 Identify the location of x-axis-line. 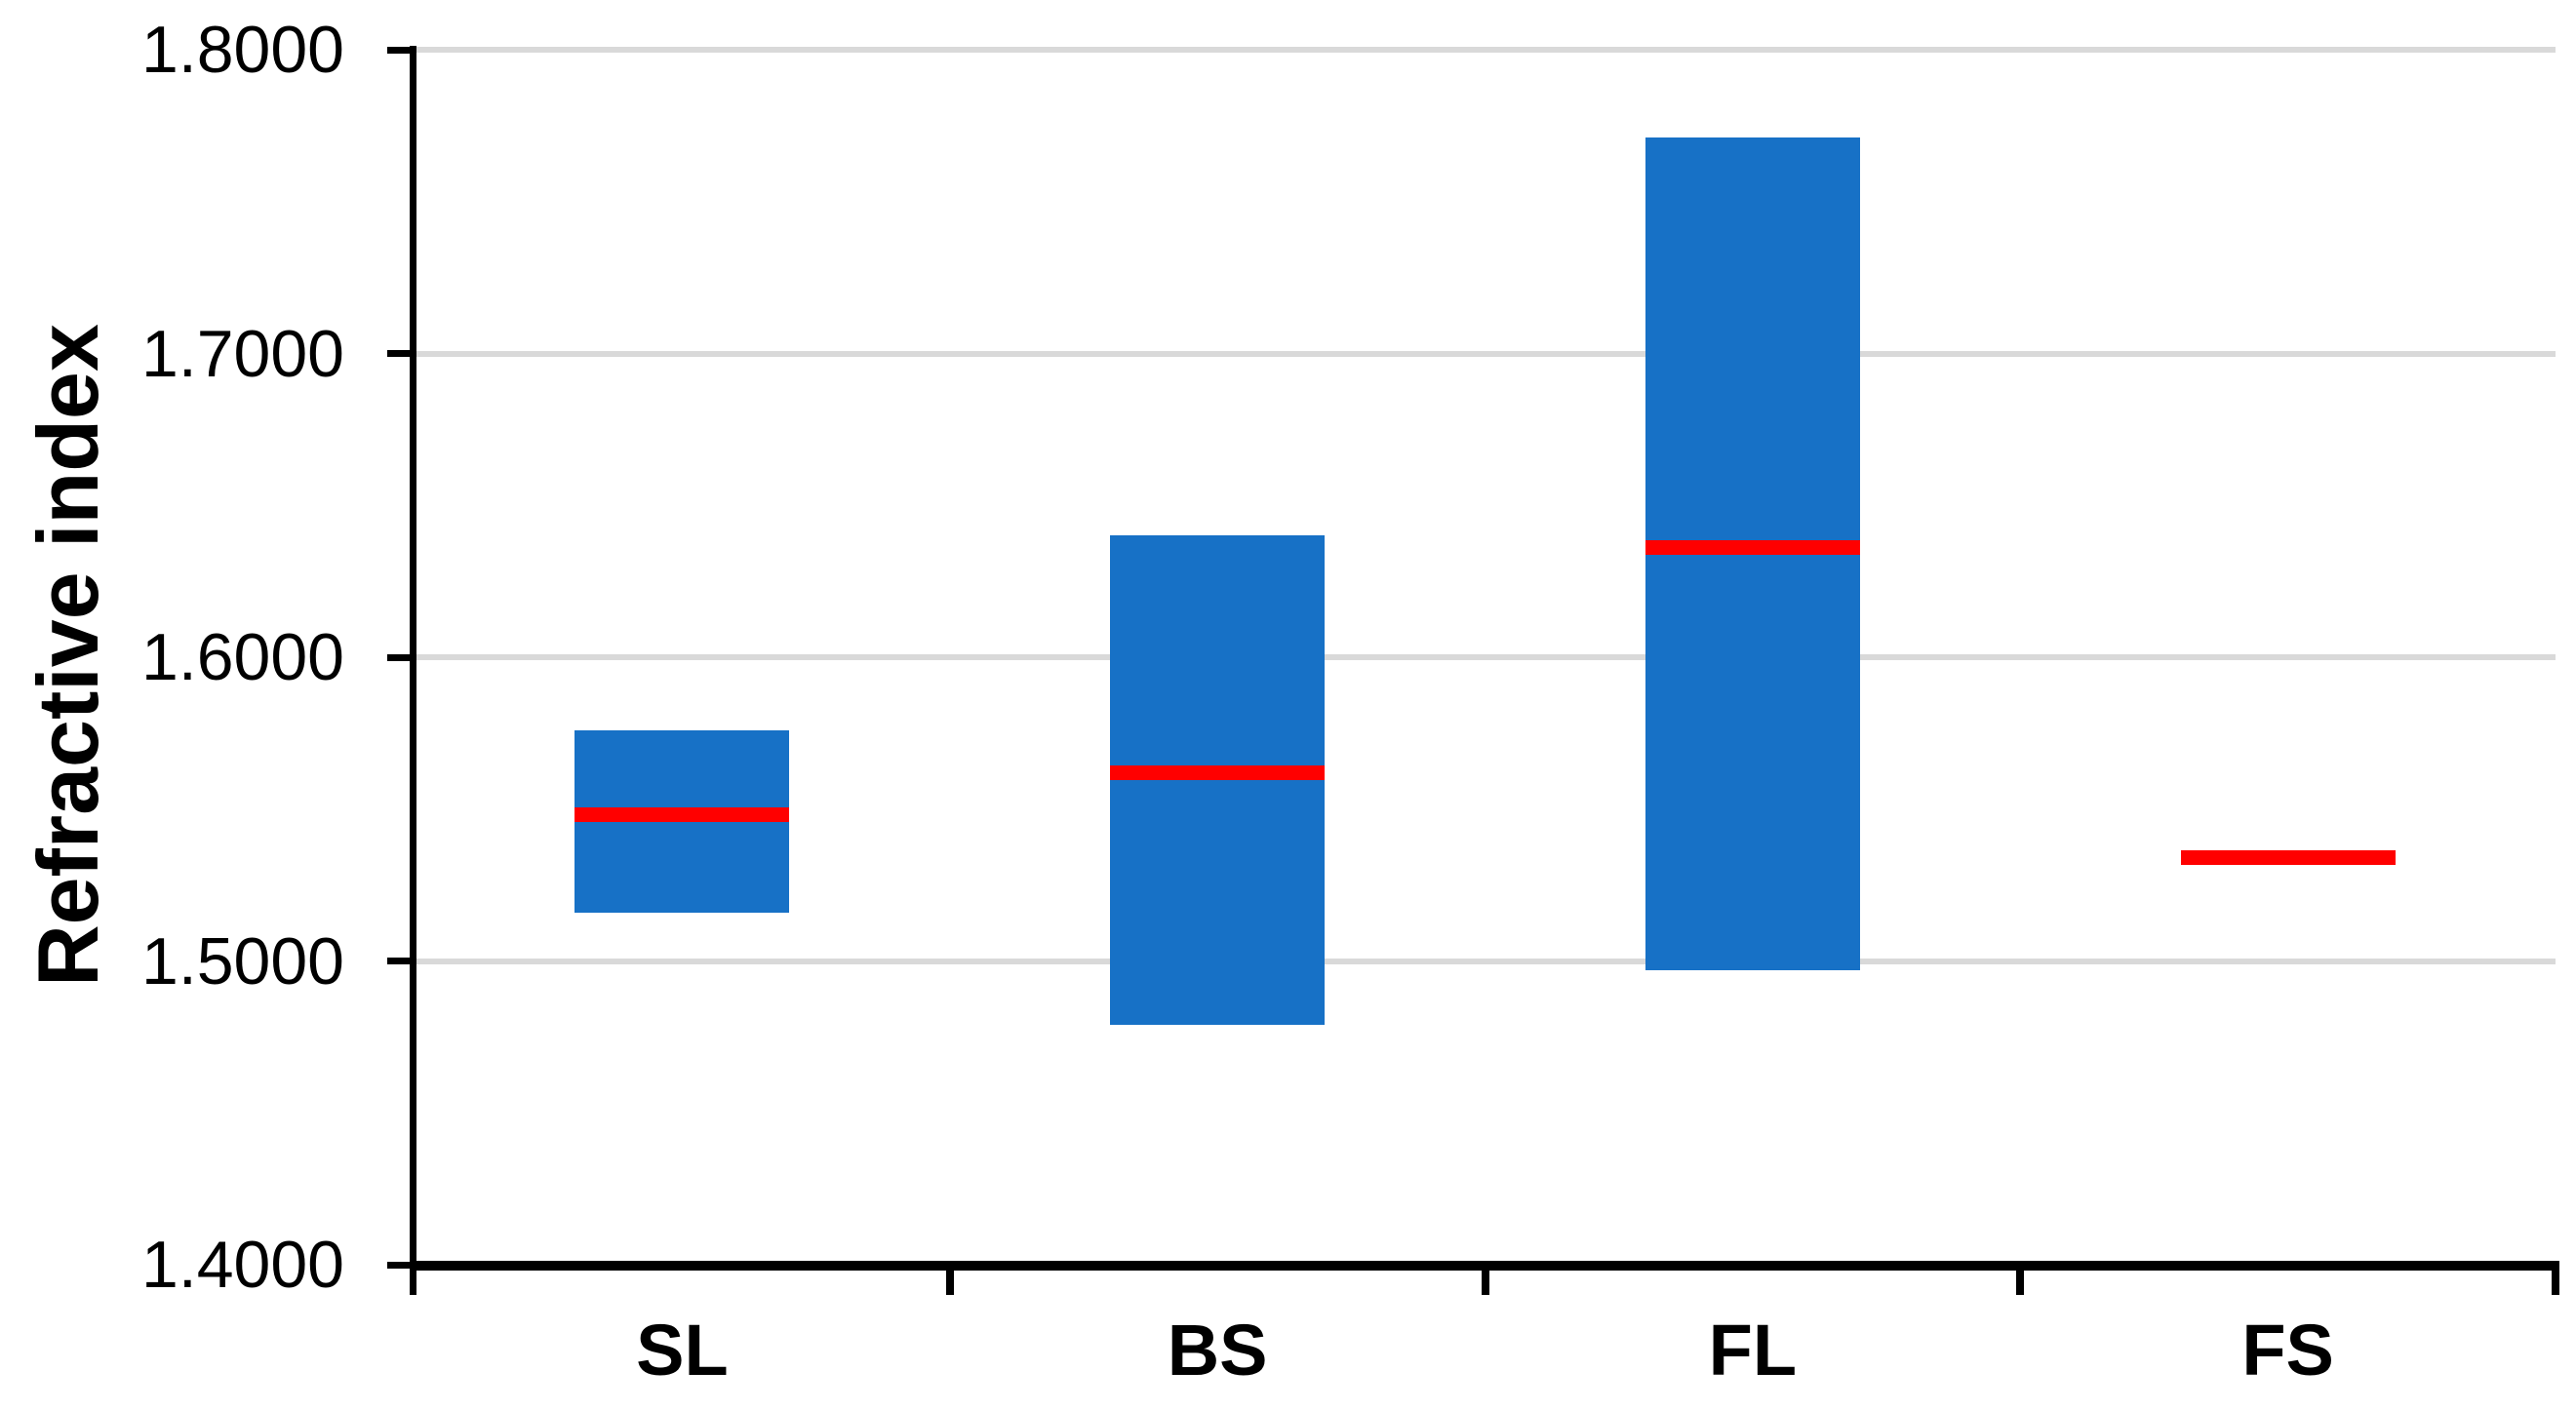
(1484, 1266).